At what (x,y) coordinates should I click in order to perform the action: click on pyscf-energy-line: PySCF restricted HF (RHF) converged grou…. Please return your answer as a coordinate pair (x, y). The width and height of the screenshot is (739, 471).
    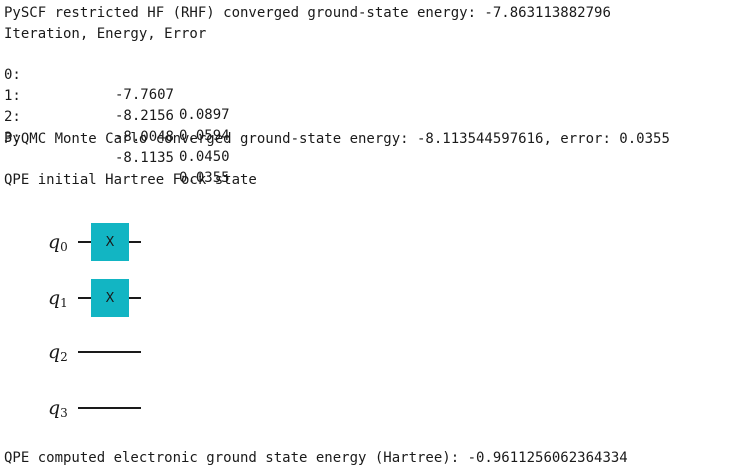
    Looking at the image, I should click on (307, 13).